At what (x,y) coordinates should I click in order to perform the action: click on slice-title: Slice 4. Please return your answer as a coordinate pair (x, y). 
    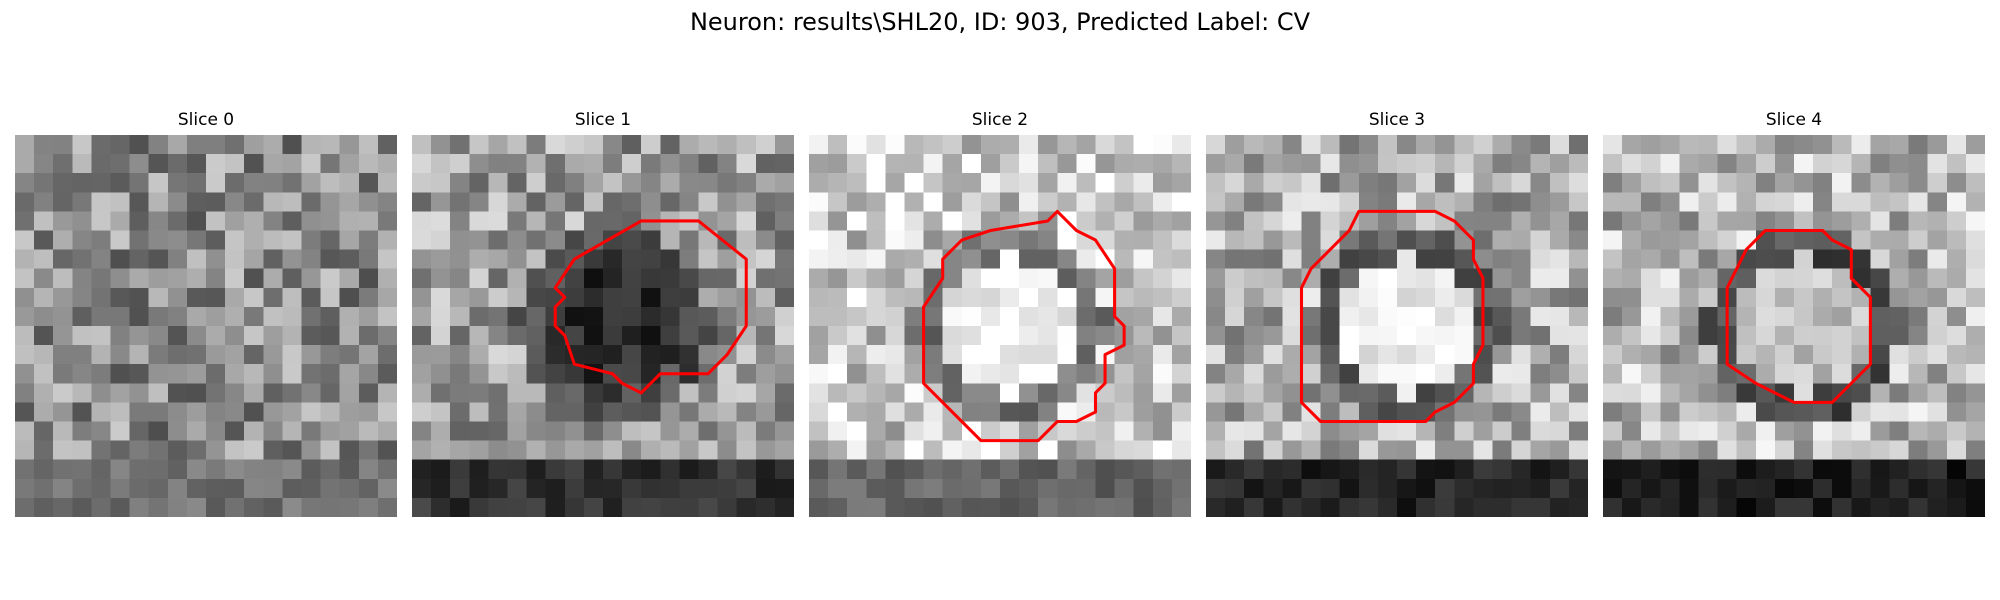
    Looking at the image, I should click on (1794, 120).